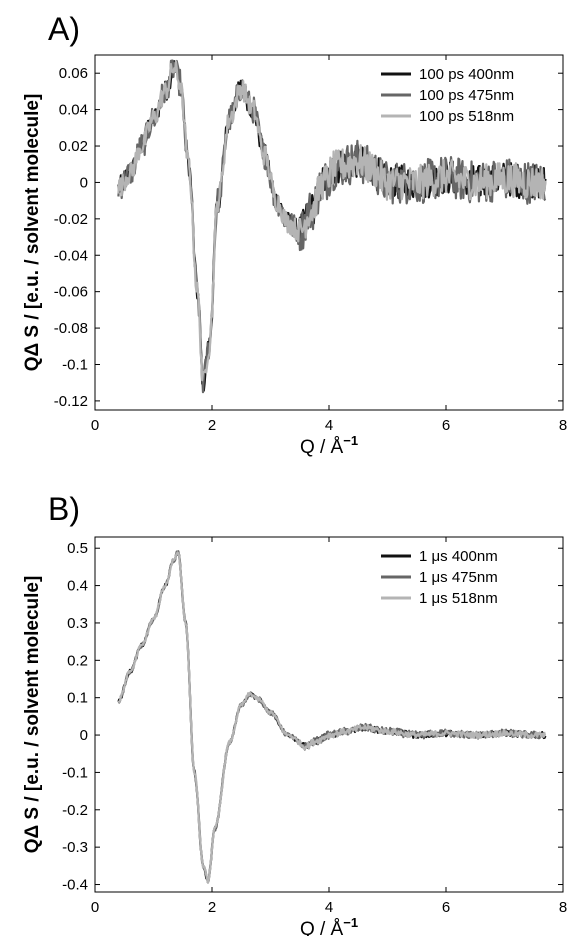  Describe the element at coordinates (77, 660) in the screenshot. I see `y-tick-label: 0.2` at that location.